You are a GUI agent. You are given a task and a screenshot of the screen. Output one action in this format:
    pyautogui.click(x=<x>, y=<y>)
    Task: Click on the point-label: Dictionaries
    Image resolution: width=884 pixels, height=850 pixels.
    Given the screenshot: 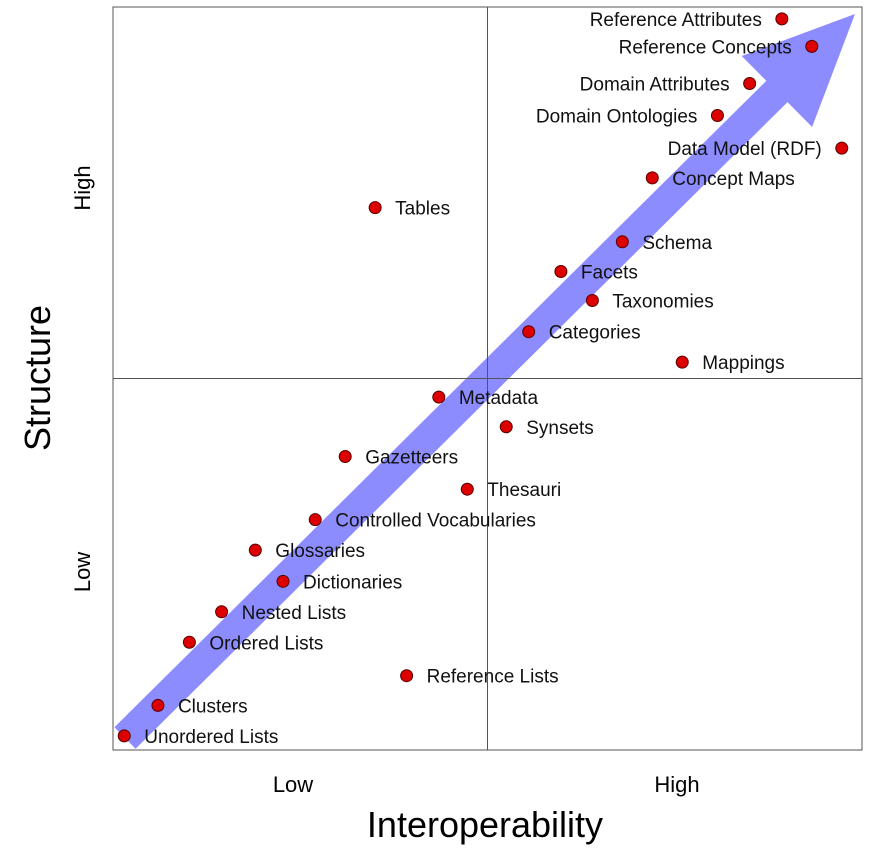 What is the action you would take?
    pyautogui.click(x=352, y=582)
    